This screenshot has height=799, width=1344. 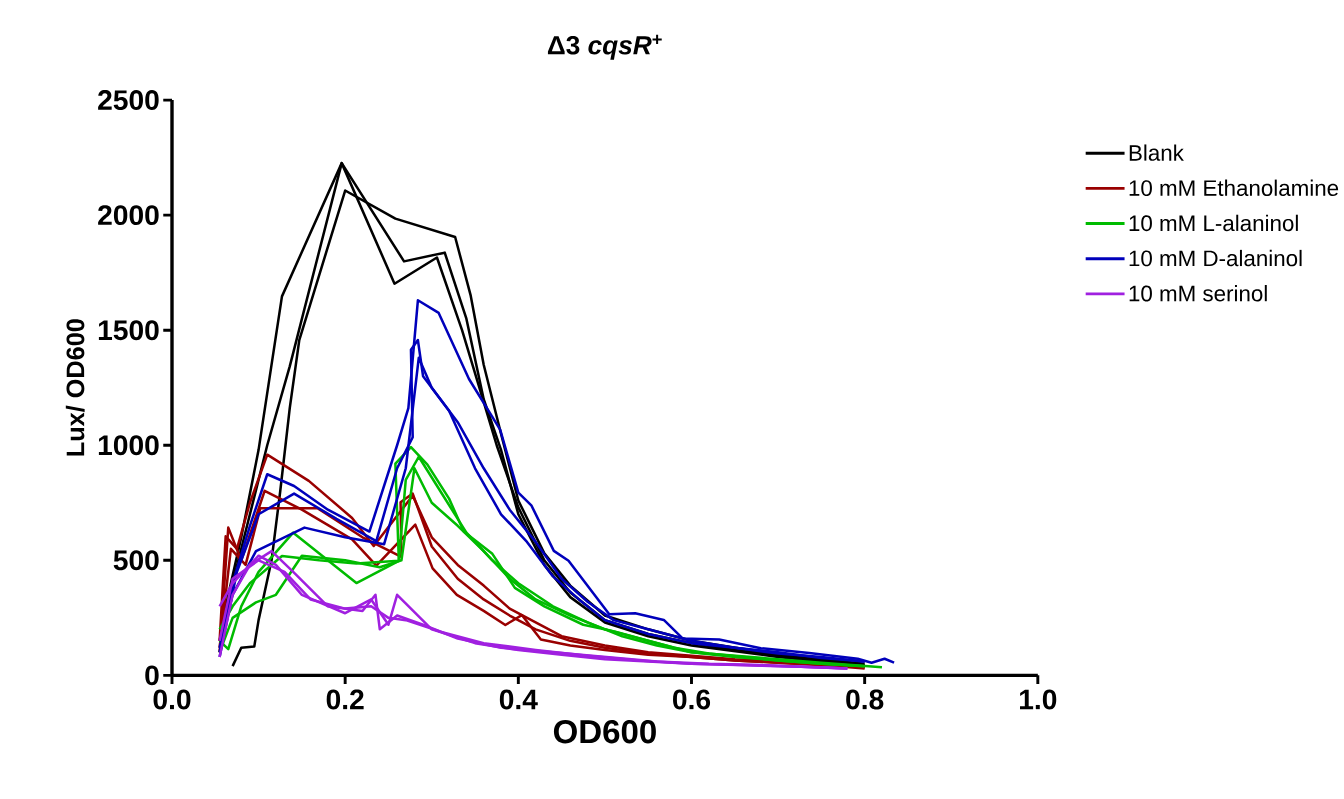 I want to click on x-tick-label: 0.4, so click(x=518, y=699).